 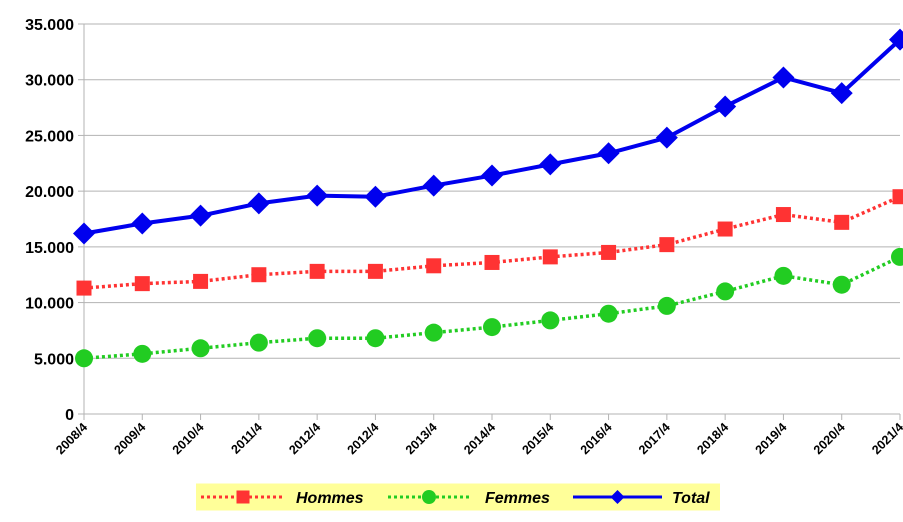 I want to click on y-tick-label: 25.000, so click(x=49, y=136).